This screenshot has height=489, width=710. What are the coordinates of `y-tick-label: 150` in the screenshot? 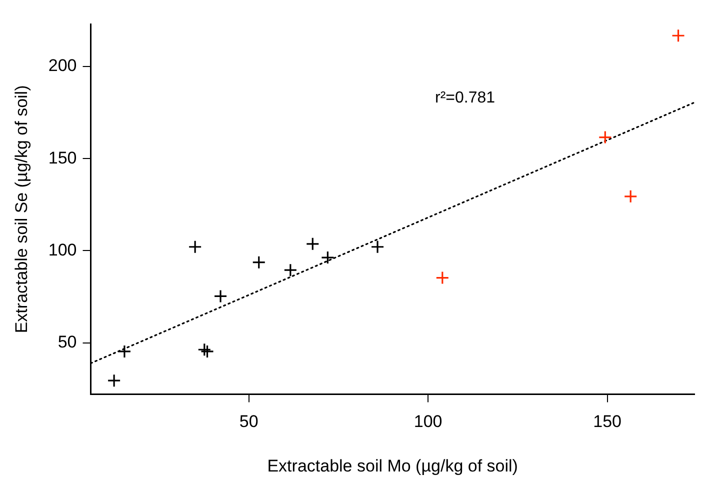 It's located at (62, 158).